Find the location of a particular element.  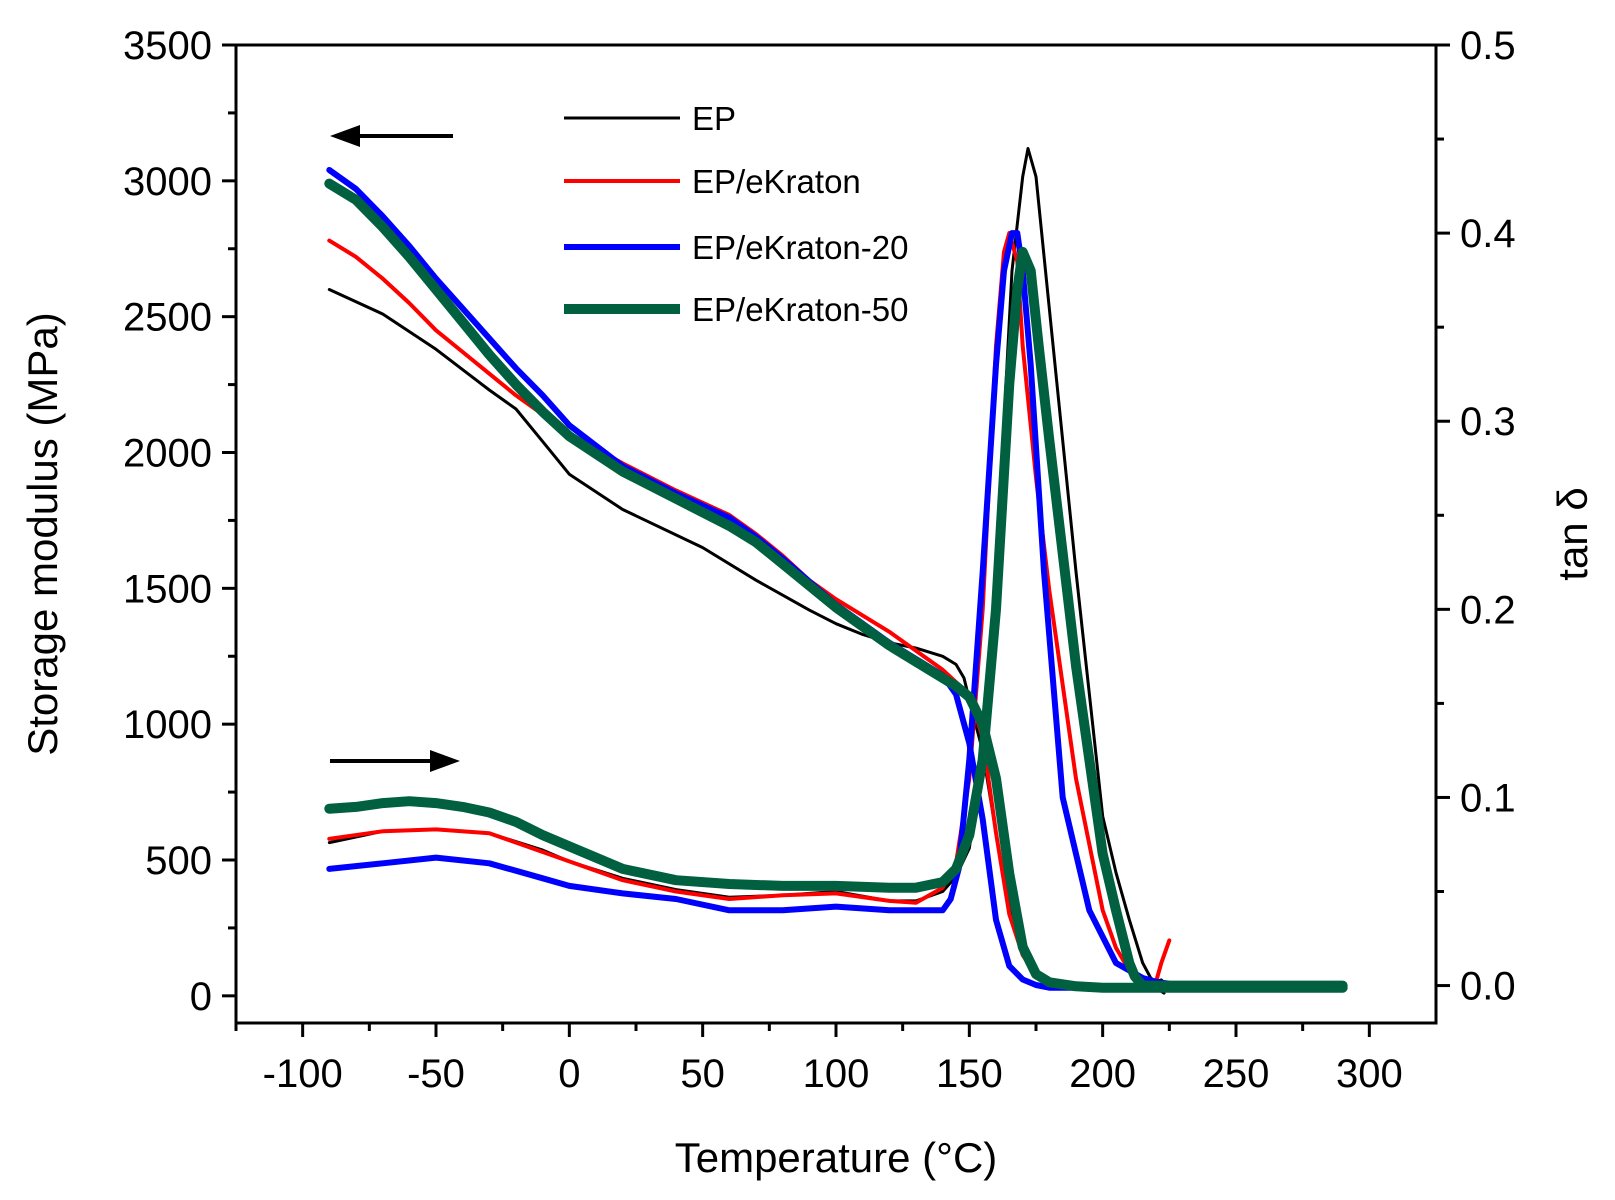

x-axis-ticks: -100 -50 0 50 100 150 200 250 300 is located at coordinates (818, 1059).